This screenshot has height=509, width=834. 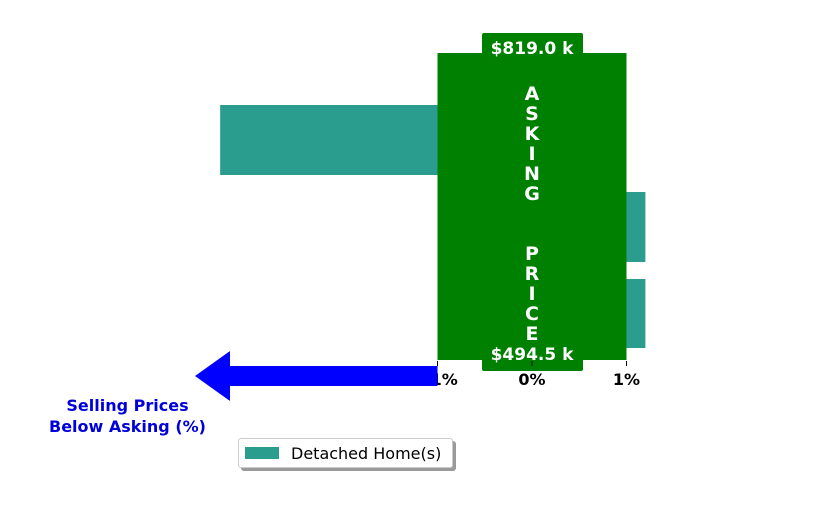 I want to click on x-axis-caption-line-1: Selling Prices, so click(x=127, y=405).